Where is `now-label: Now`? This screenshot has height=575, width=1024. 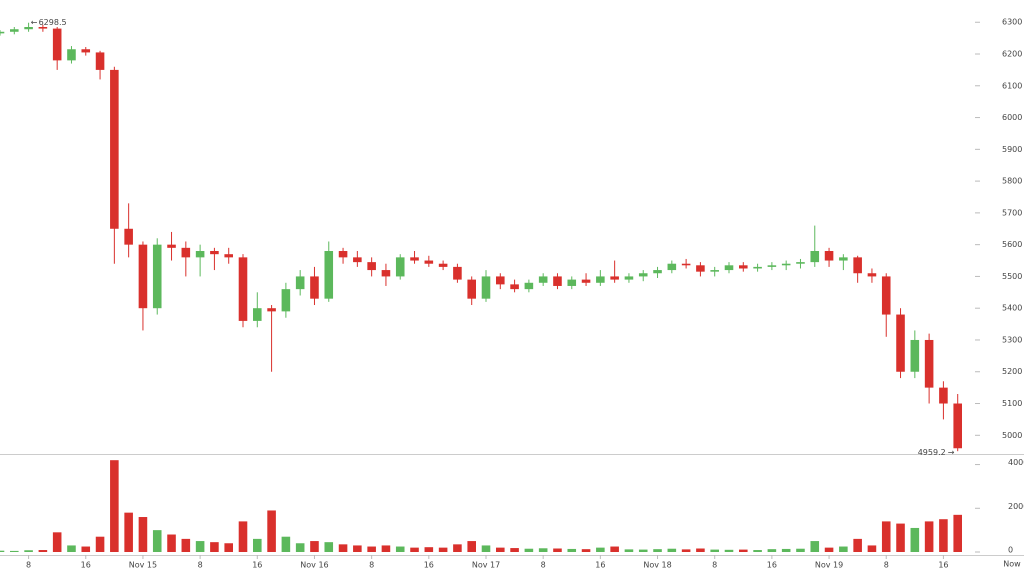 now-label: Now is located at coordinates (1012, 564).